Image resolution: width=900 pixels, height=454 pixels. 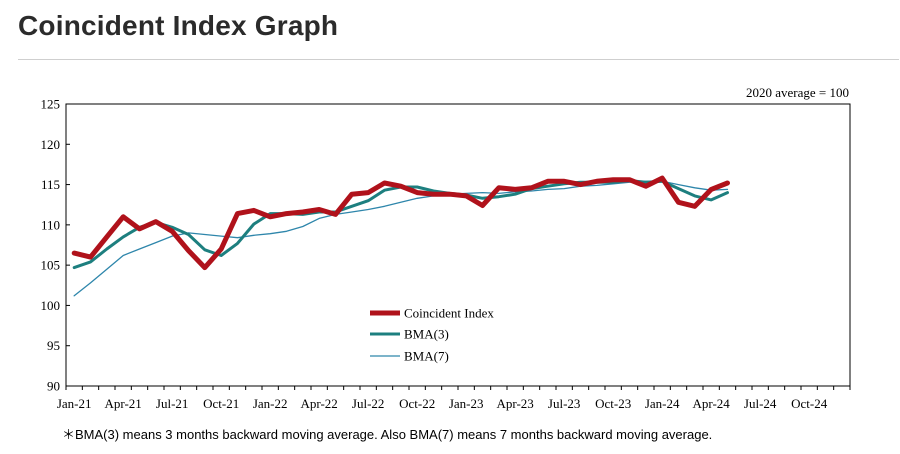 What do you see at coordinates (51, 265) in the screenshot?
I see `y-tick-label: 105` at bounding box center [51, 265].